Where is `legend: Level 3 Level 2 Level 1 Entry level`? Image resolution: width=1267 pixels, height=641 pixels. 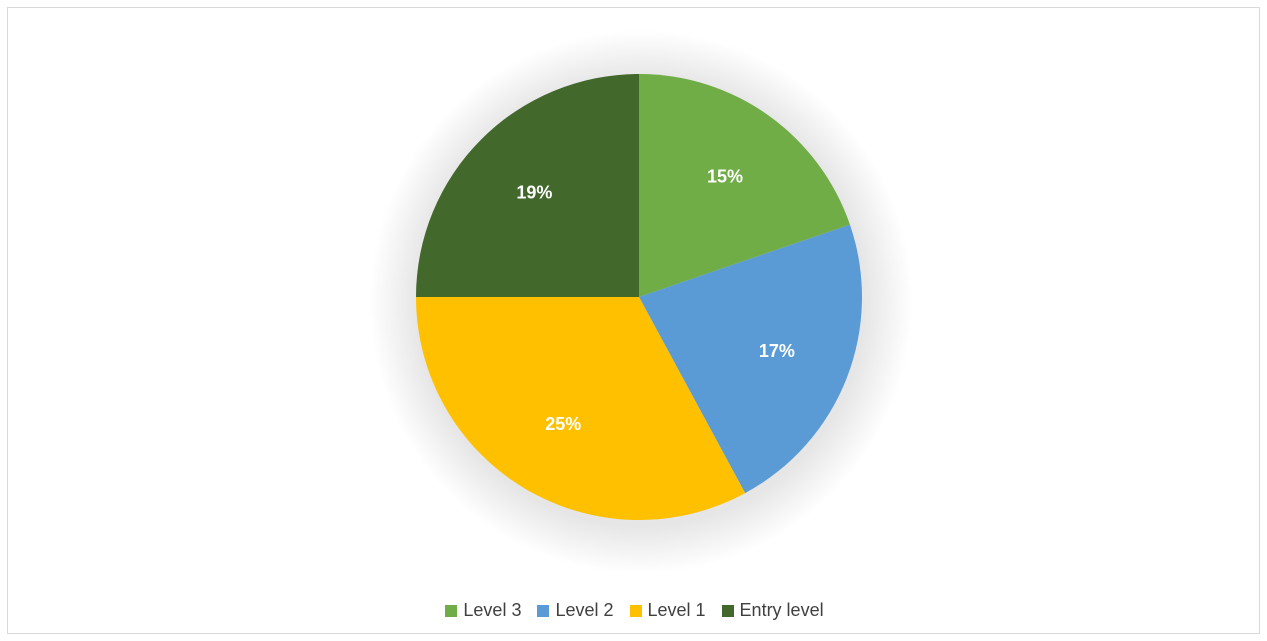 legend: Level 3 Level 2 Level 1 Entry level is located at coordinates (634, 610).